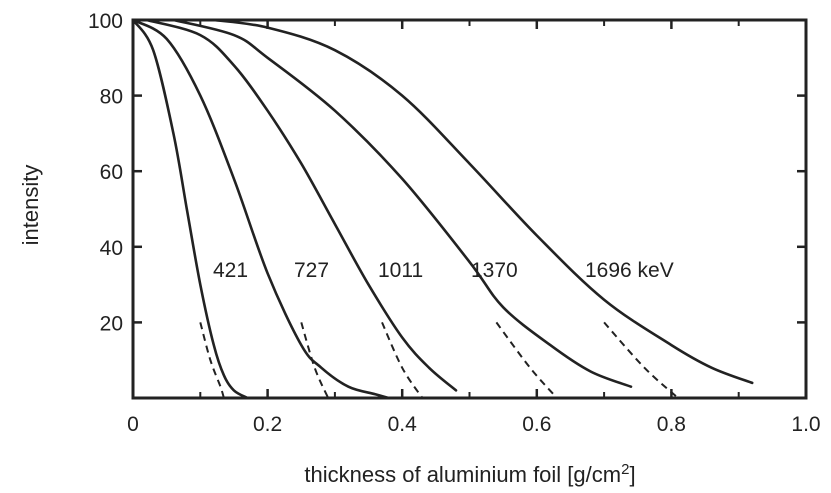 This screenshot has width=831, height=493. I want to click on x-tick-label: 0.8, so click(671, 424).